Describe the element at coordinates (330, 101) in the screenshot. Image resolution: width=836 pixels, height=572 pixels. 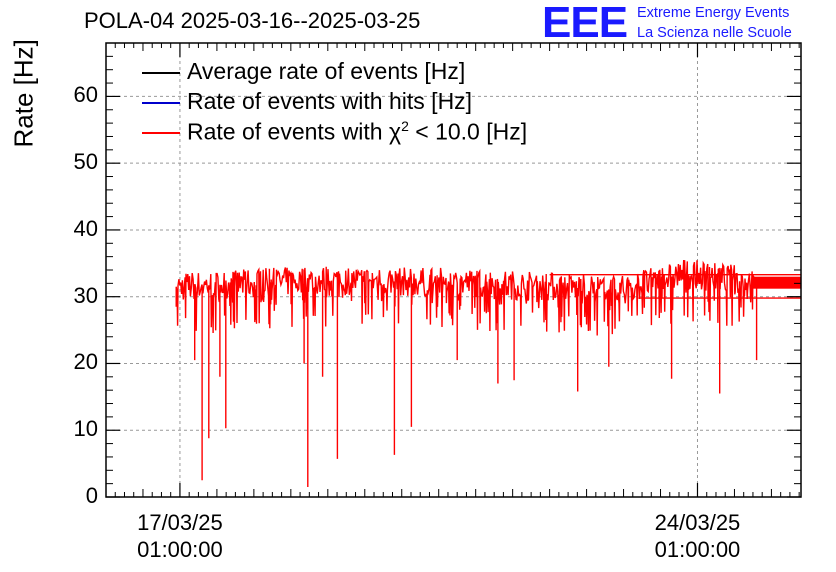
I see `legend-label-hits: Rate of events with hits [Hz]` at that location.